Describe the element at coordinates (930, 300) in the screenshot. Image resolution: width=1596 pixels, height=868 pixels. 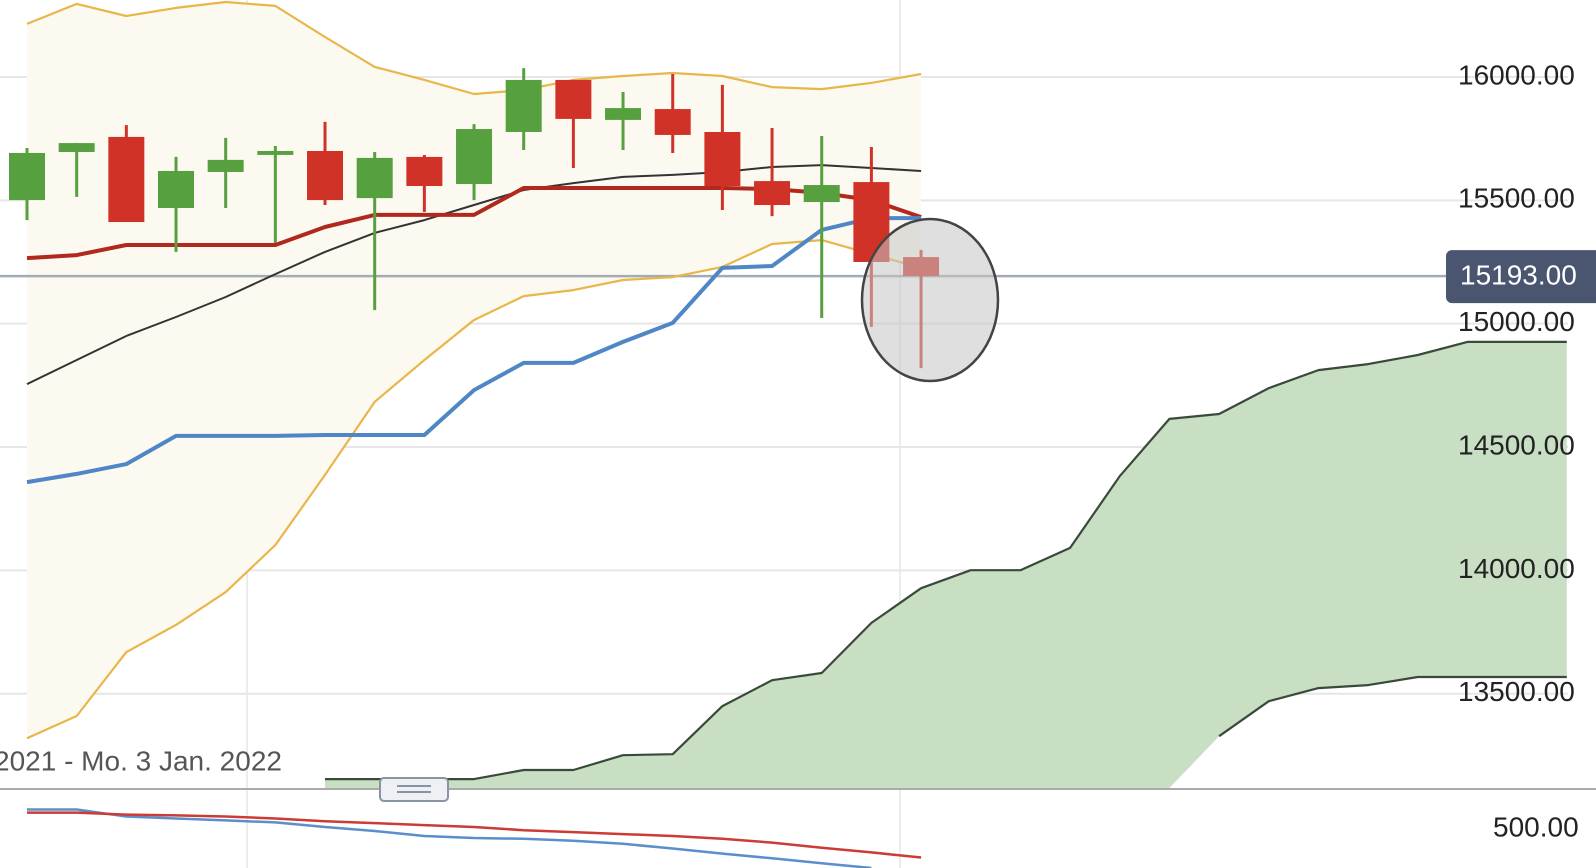
I see `highlight-circle` at that location.